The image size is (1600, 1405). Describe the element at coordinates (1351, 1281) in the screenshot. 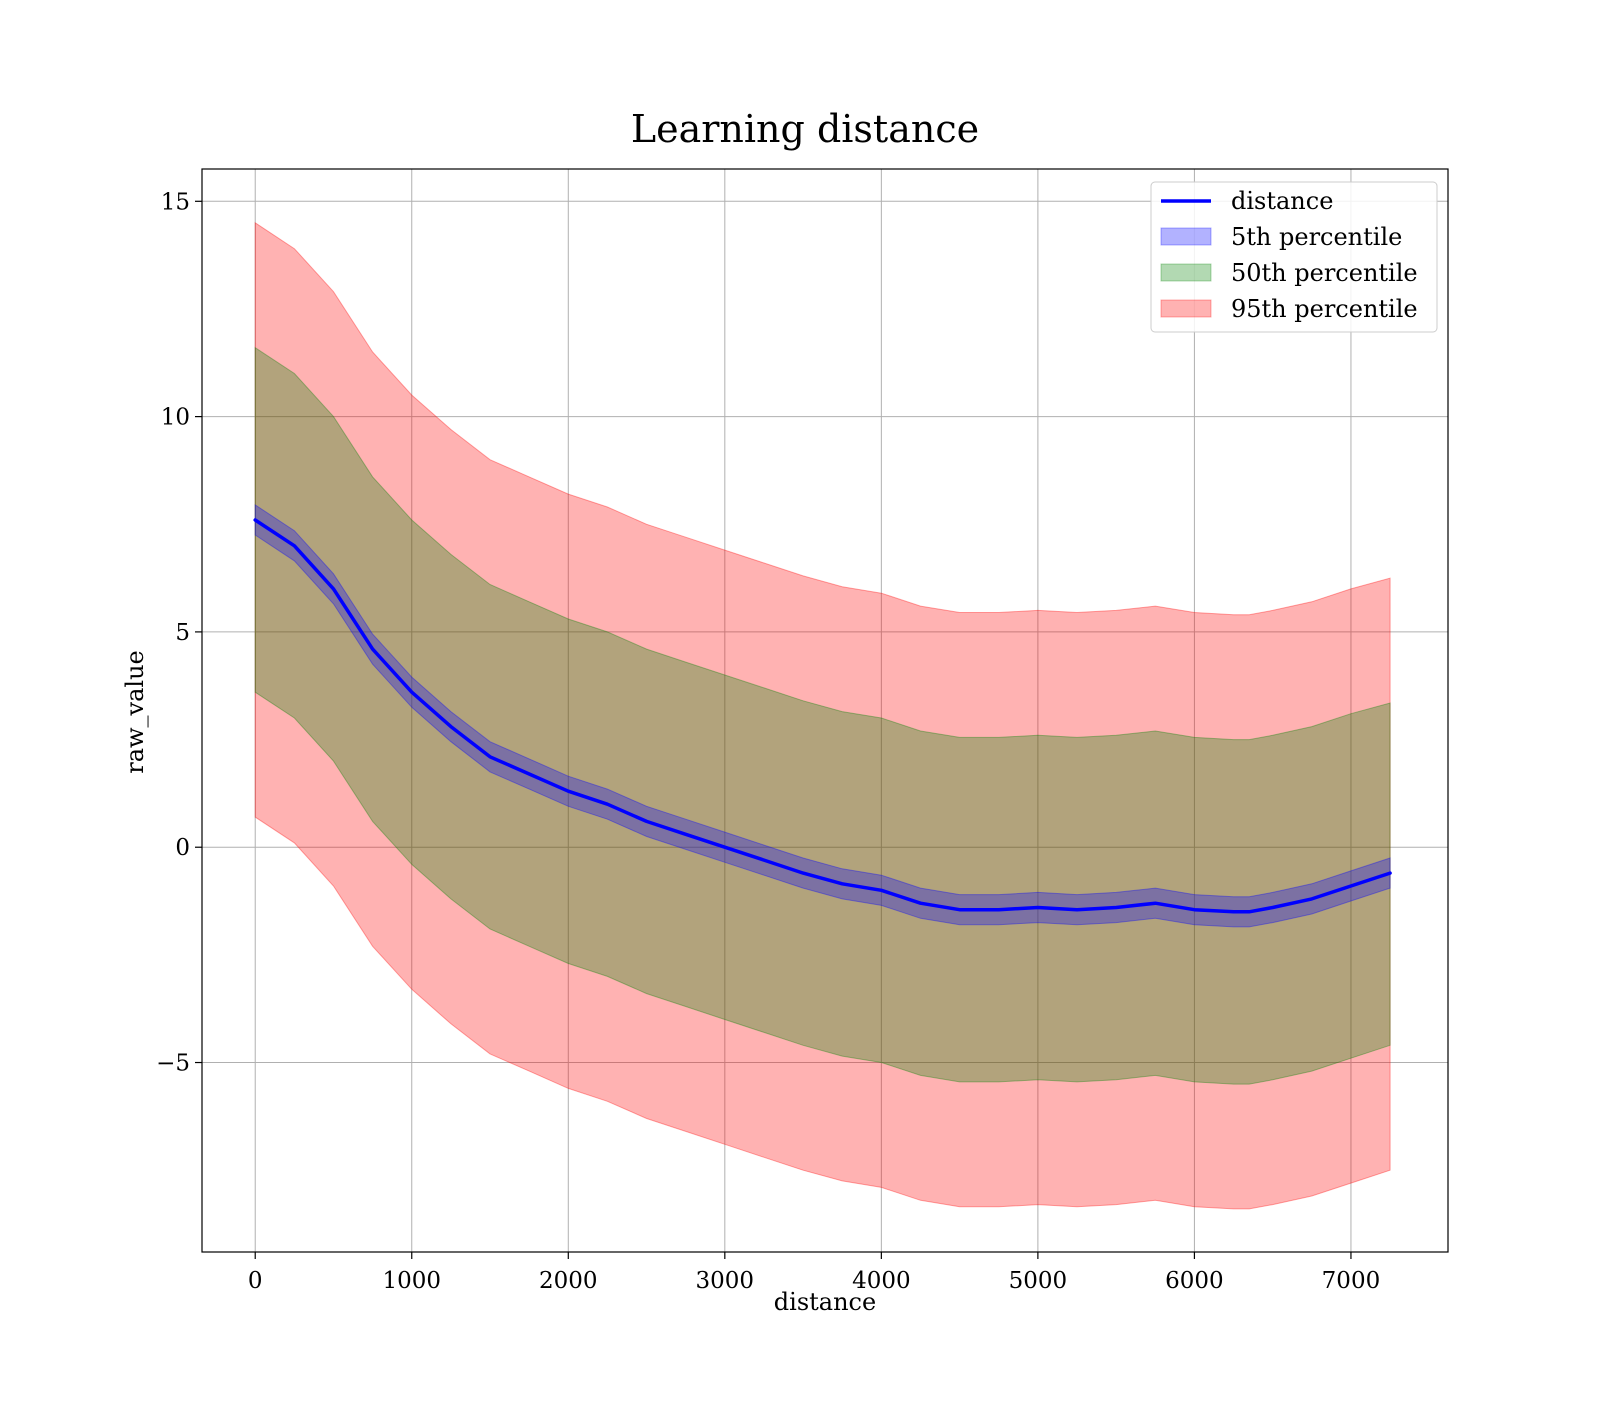

I see `x-tick-label: 7000` at that location.